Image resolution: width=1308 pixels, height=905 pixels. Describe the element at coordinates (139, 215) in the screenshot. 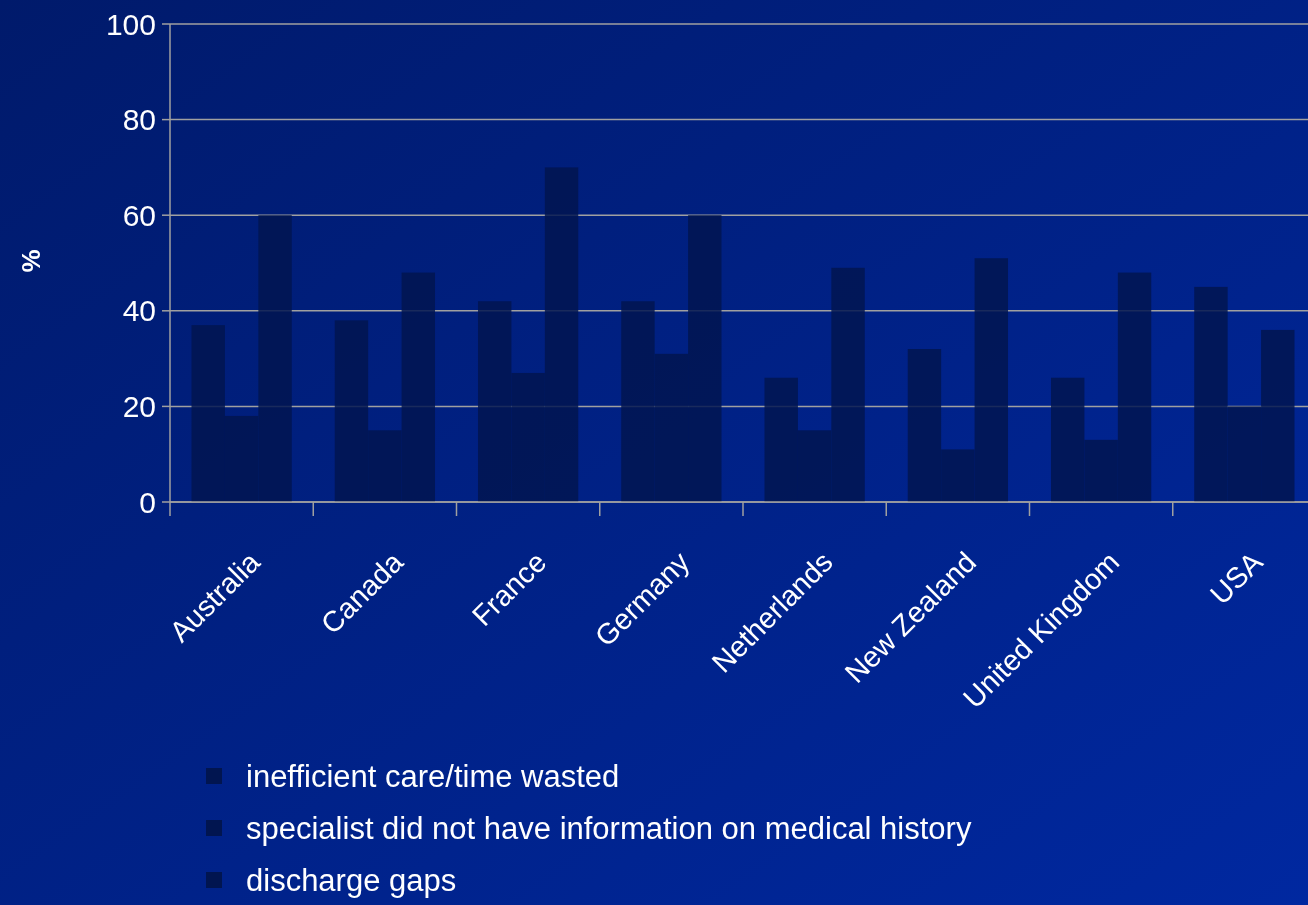

I see `y-tick-label: 60` at that location.